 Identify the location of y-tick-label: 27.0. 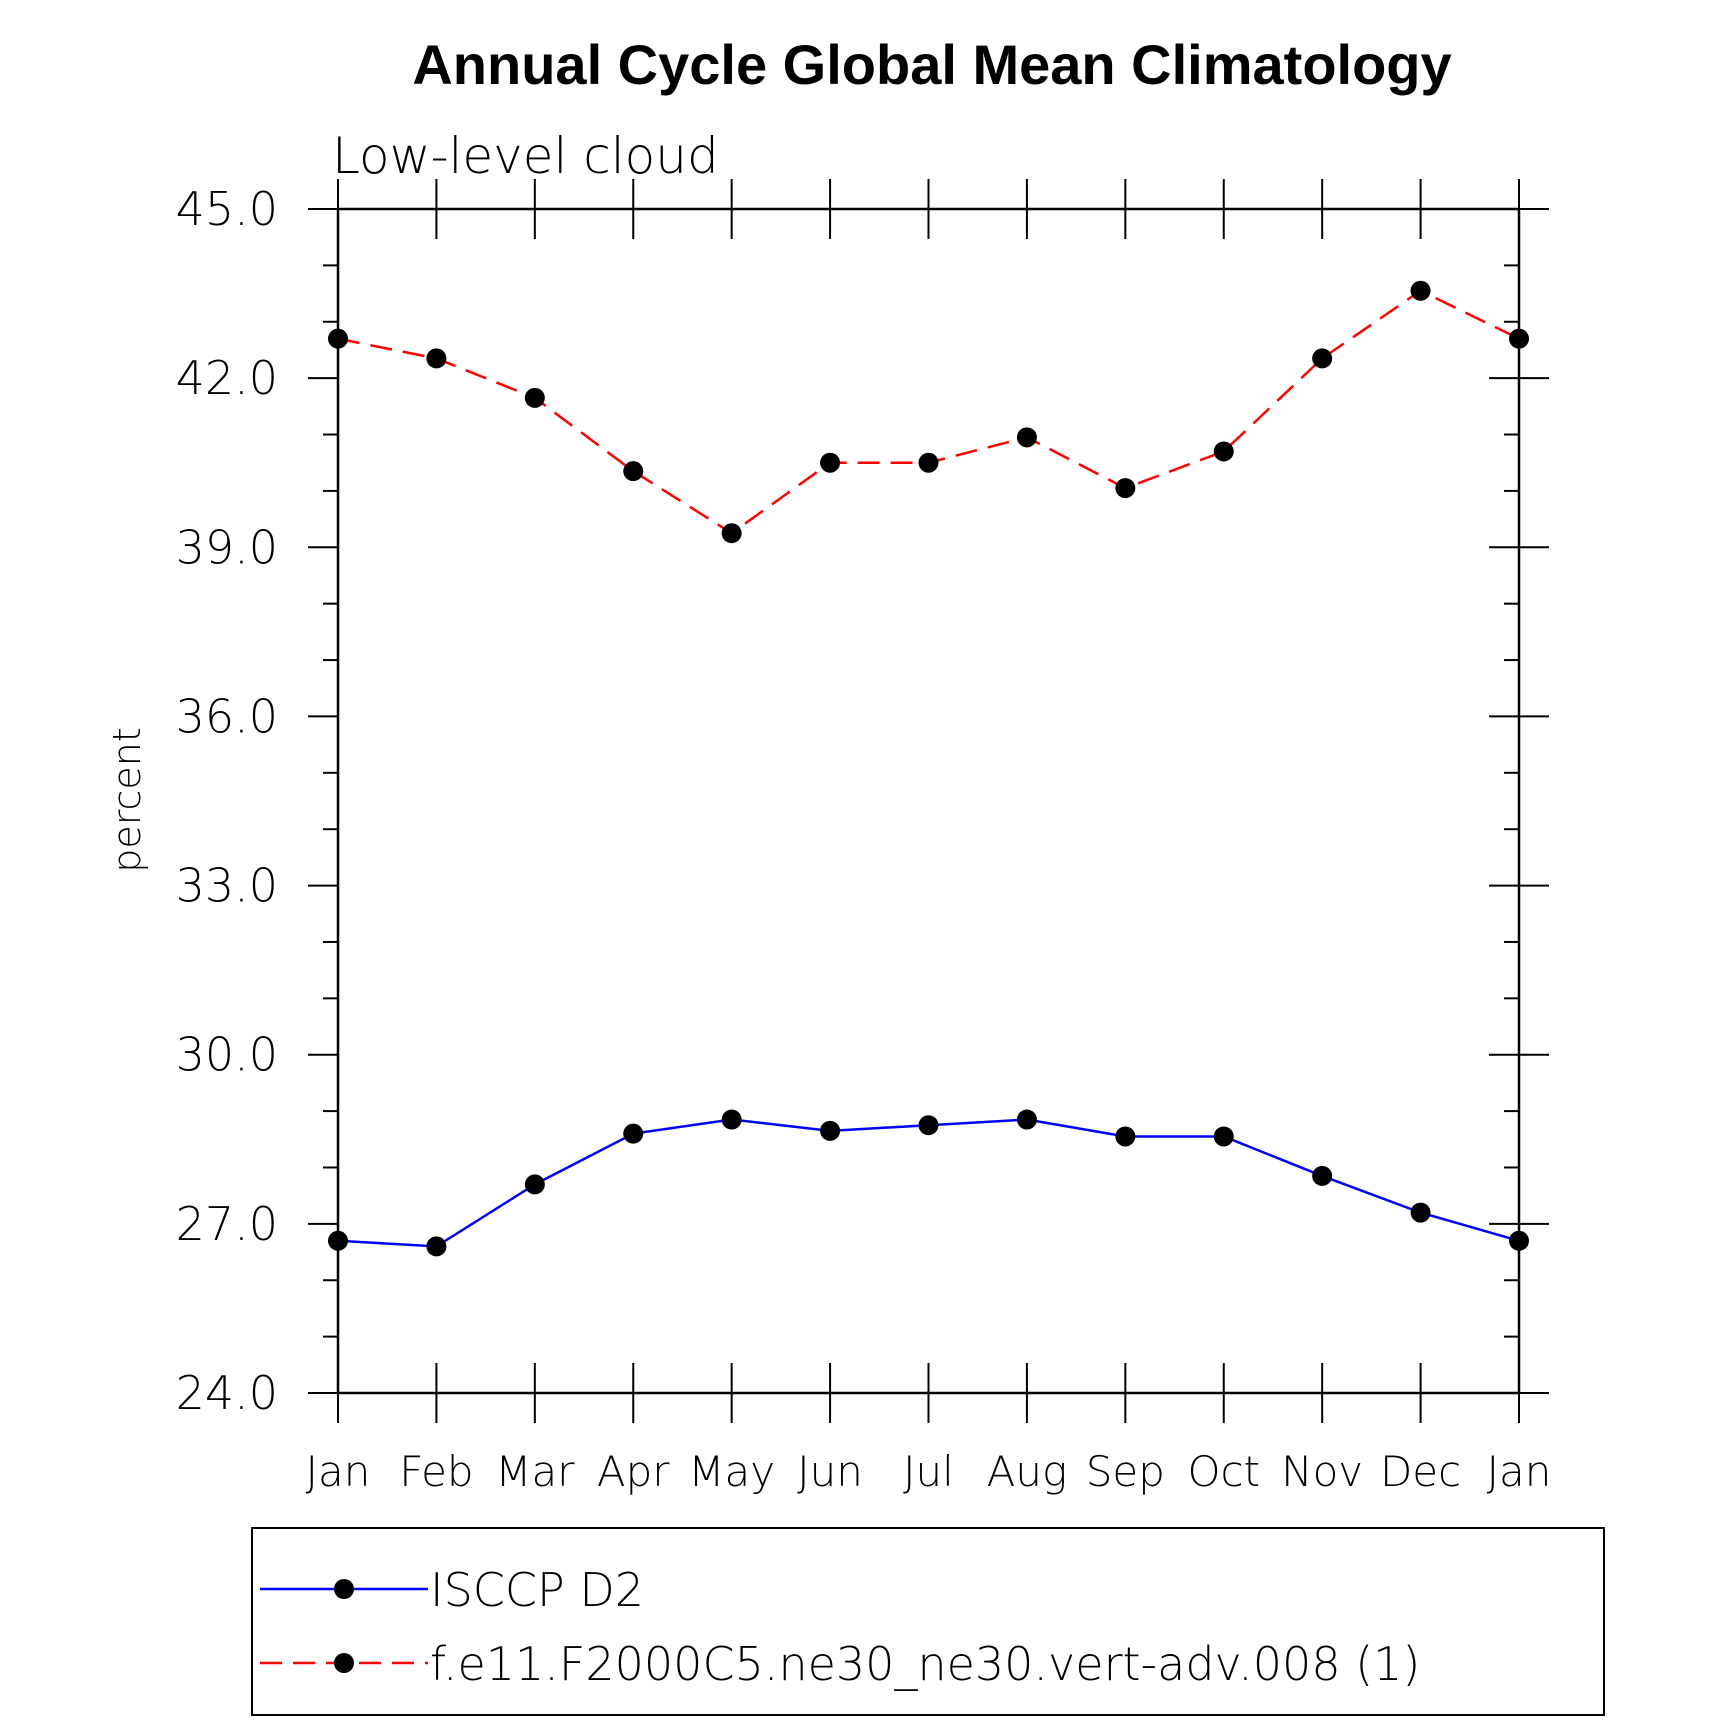
(227, 1224).